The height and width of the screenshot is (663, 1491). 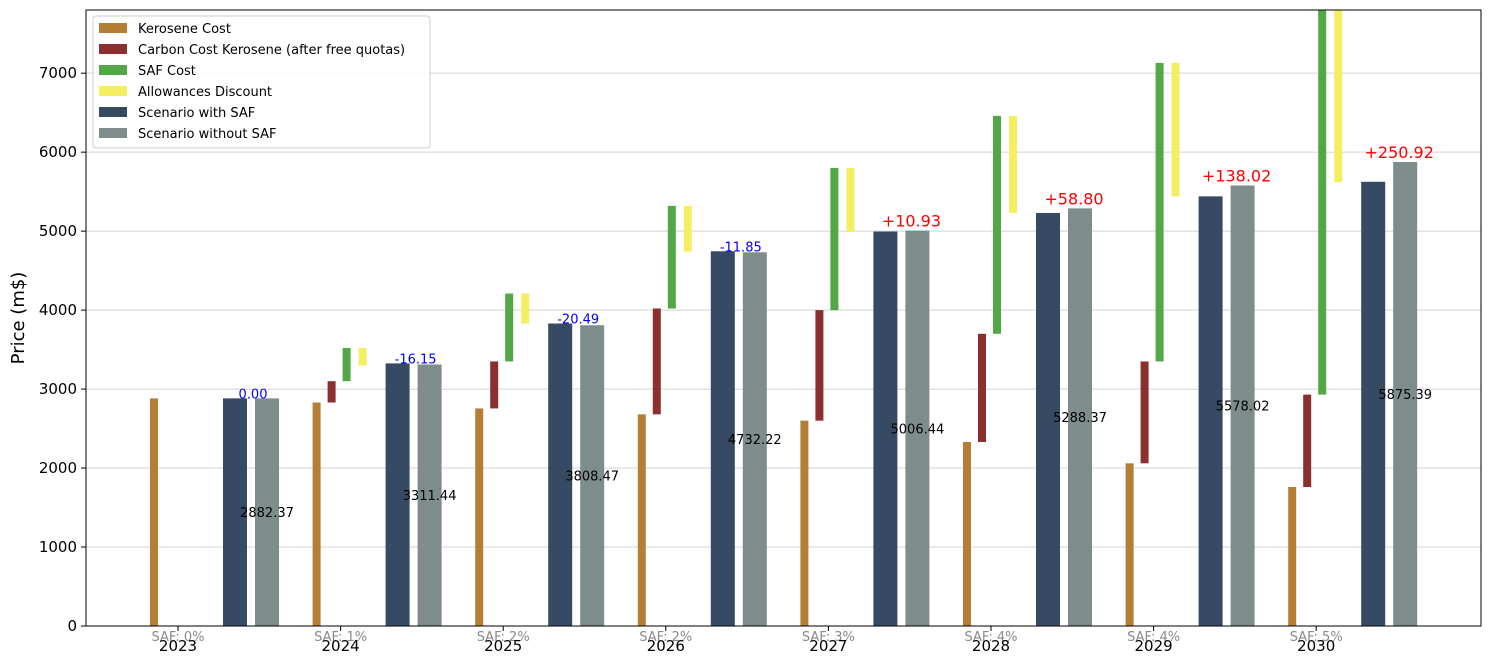 I want to click on y-tick-label: 4000, so click(x=58, y=310).